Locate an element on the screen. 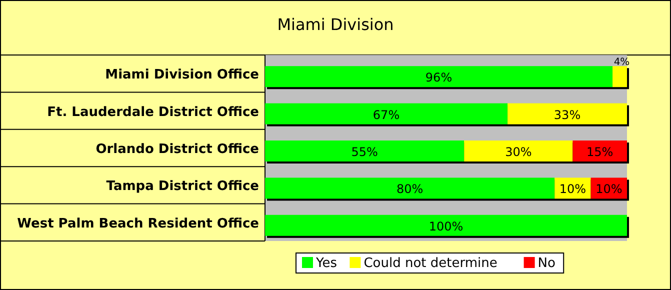 Image resolution: width=671 pixels, height=290 pixels. data-label: 96% is located at coordinates (438, 77).